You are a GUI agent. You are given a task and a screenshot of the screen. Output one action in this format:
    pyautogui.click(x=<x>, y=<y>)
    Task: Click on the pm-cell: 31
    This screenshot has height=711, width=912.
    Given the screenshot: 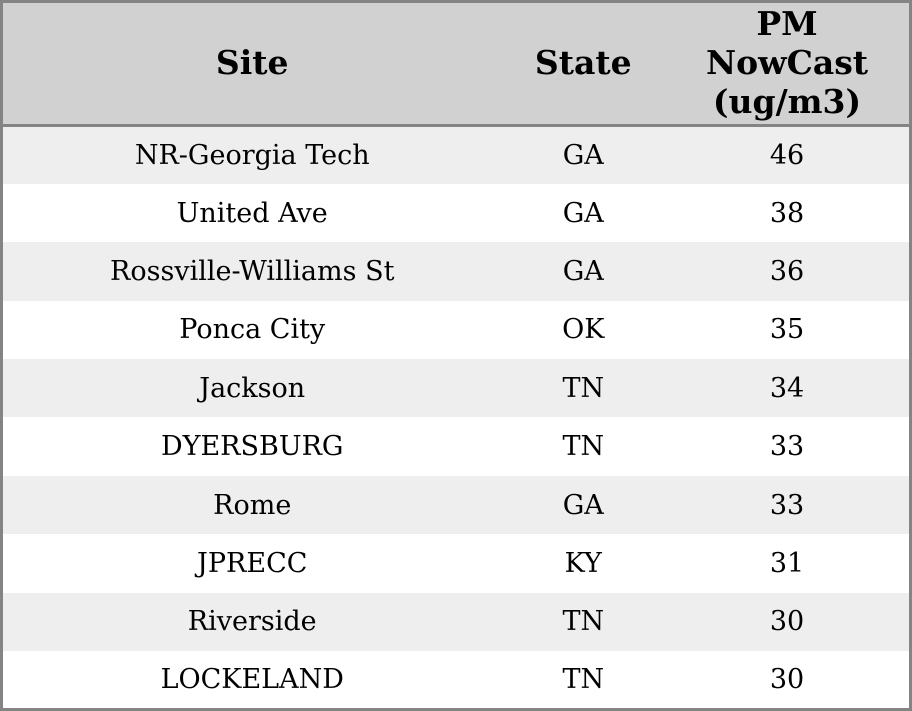 What is the action you would take?
    pyautogui.click(x=787, y=563)
    